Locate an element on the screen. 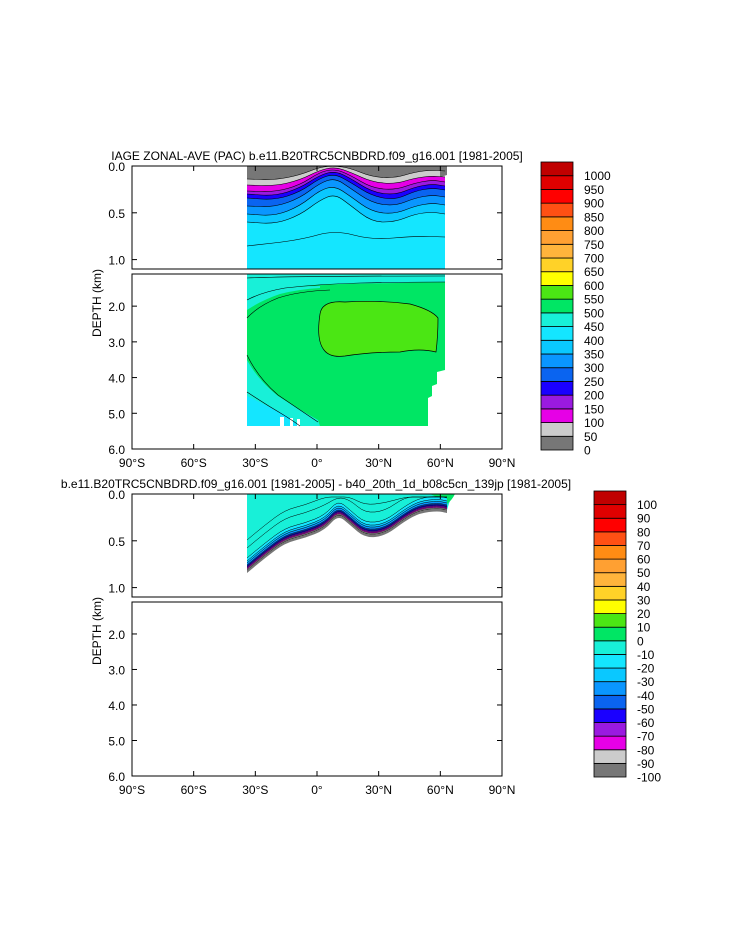  colorbar-label: 80 is located at coordinates (644, 532).